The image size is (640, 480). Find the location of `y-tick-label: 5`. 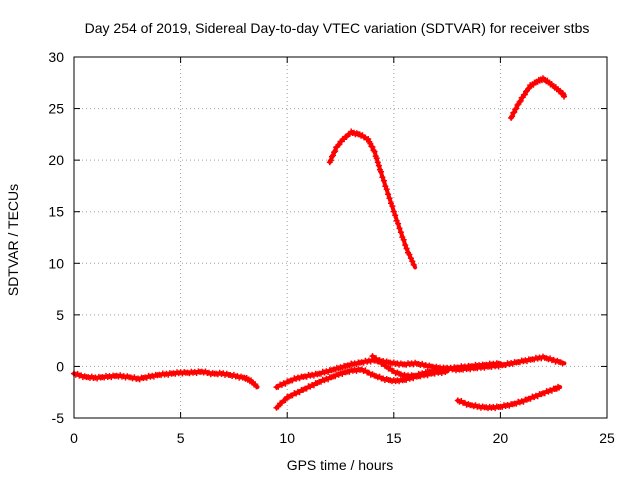

y-tick-label: 5 is located at coordinates (60, 315).